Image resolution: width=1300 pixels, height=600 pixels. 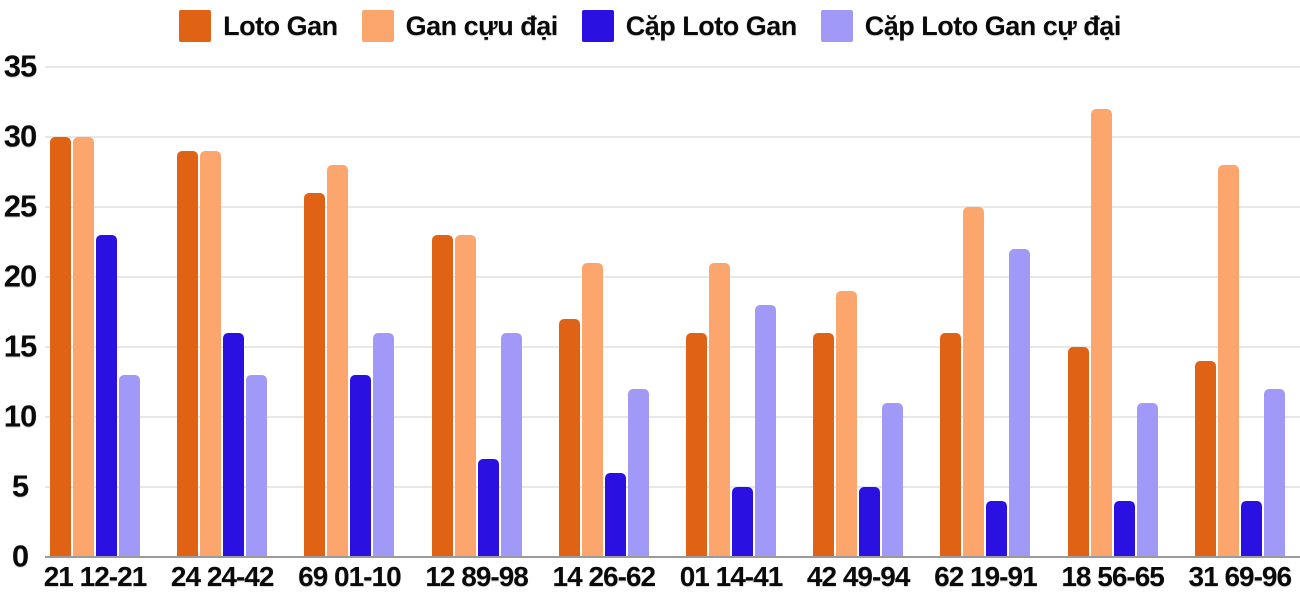 I want to click on x-axis-label: 42 49-94, so click(x=858, y=576).